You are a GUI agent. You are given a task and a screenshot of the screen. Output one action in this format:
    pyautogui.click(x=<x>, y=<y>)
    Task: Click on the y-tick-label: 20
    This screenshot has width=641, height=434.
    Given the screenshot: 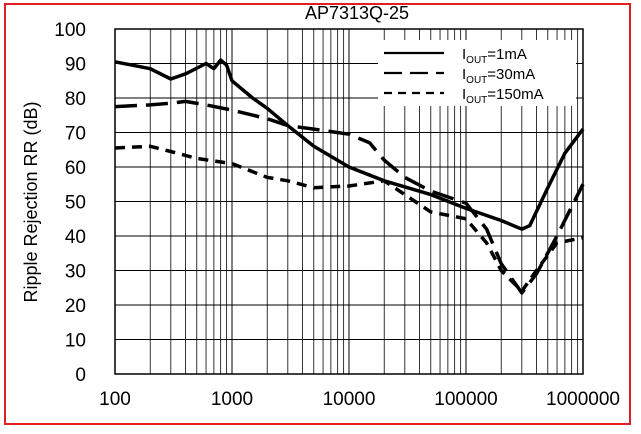 What is the action you would take?
    pyautogui.click(x=75, y=306)
    